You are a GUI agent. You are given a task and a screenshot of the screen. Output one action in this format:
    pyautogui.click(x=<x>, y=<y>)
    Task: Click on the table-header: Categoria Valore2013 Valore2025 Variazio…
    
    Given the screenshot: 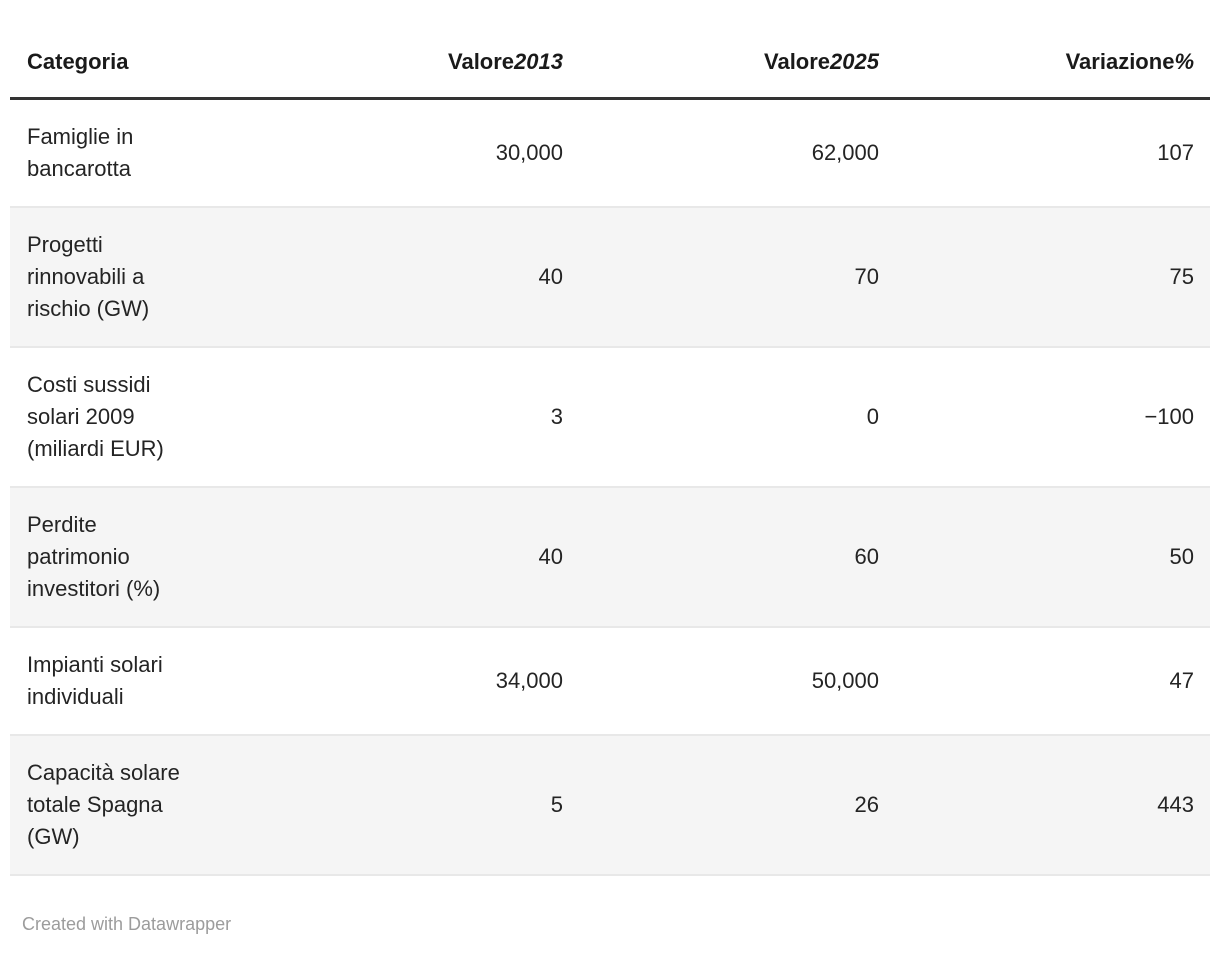 What is the action you would take?
    pyautogui.click(x=610, y=60)
    